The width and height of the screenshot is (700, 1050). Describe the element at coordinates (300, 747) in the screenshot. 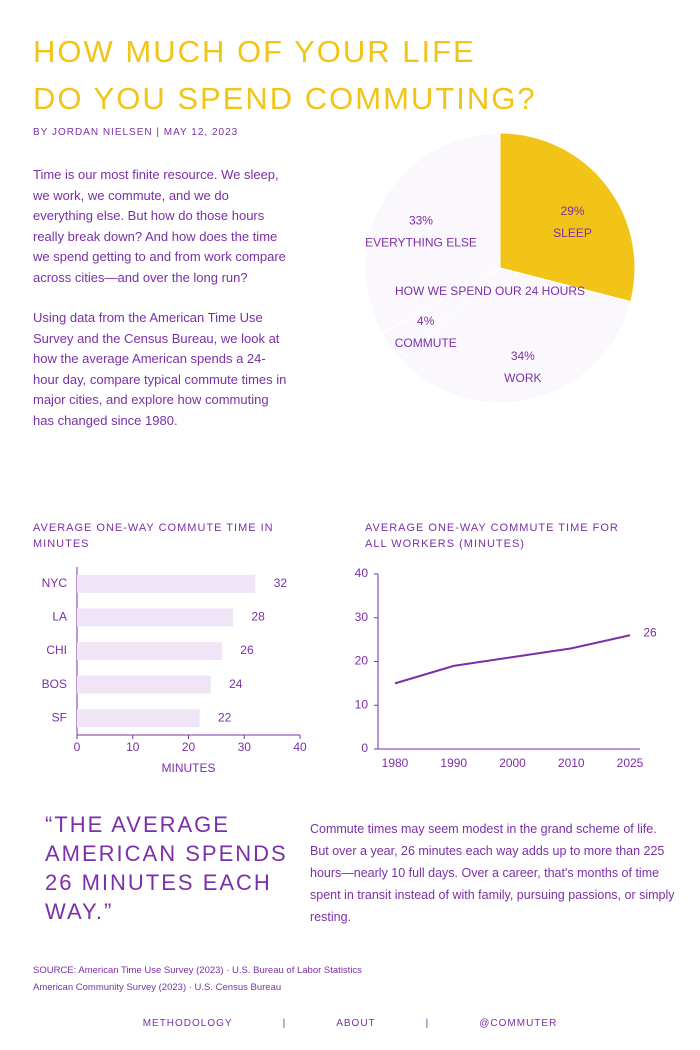

I see `x-tick-label: 40` at that location.